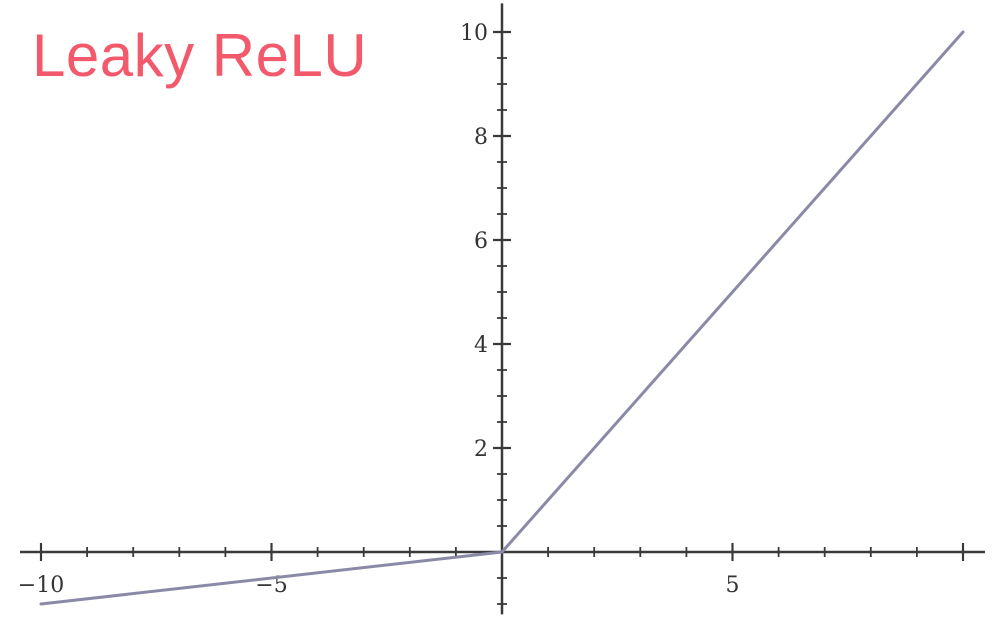 Image resolution: width=1006 pixels, height=632 pixels. Describe the element at coordinates (481, 241) in the screenshot. I see `y-tick-label: 6` at that location.